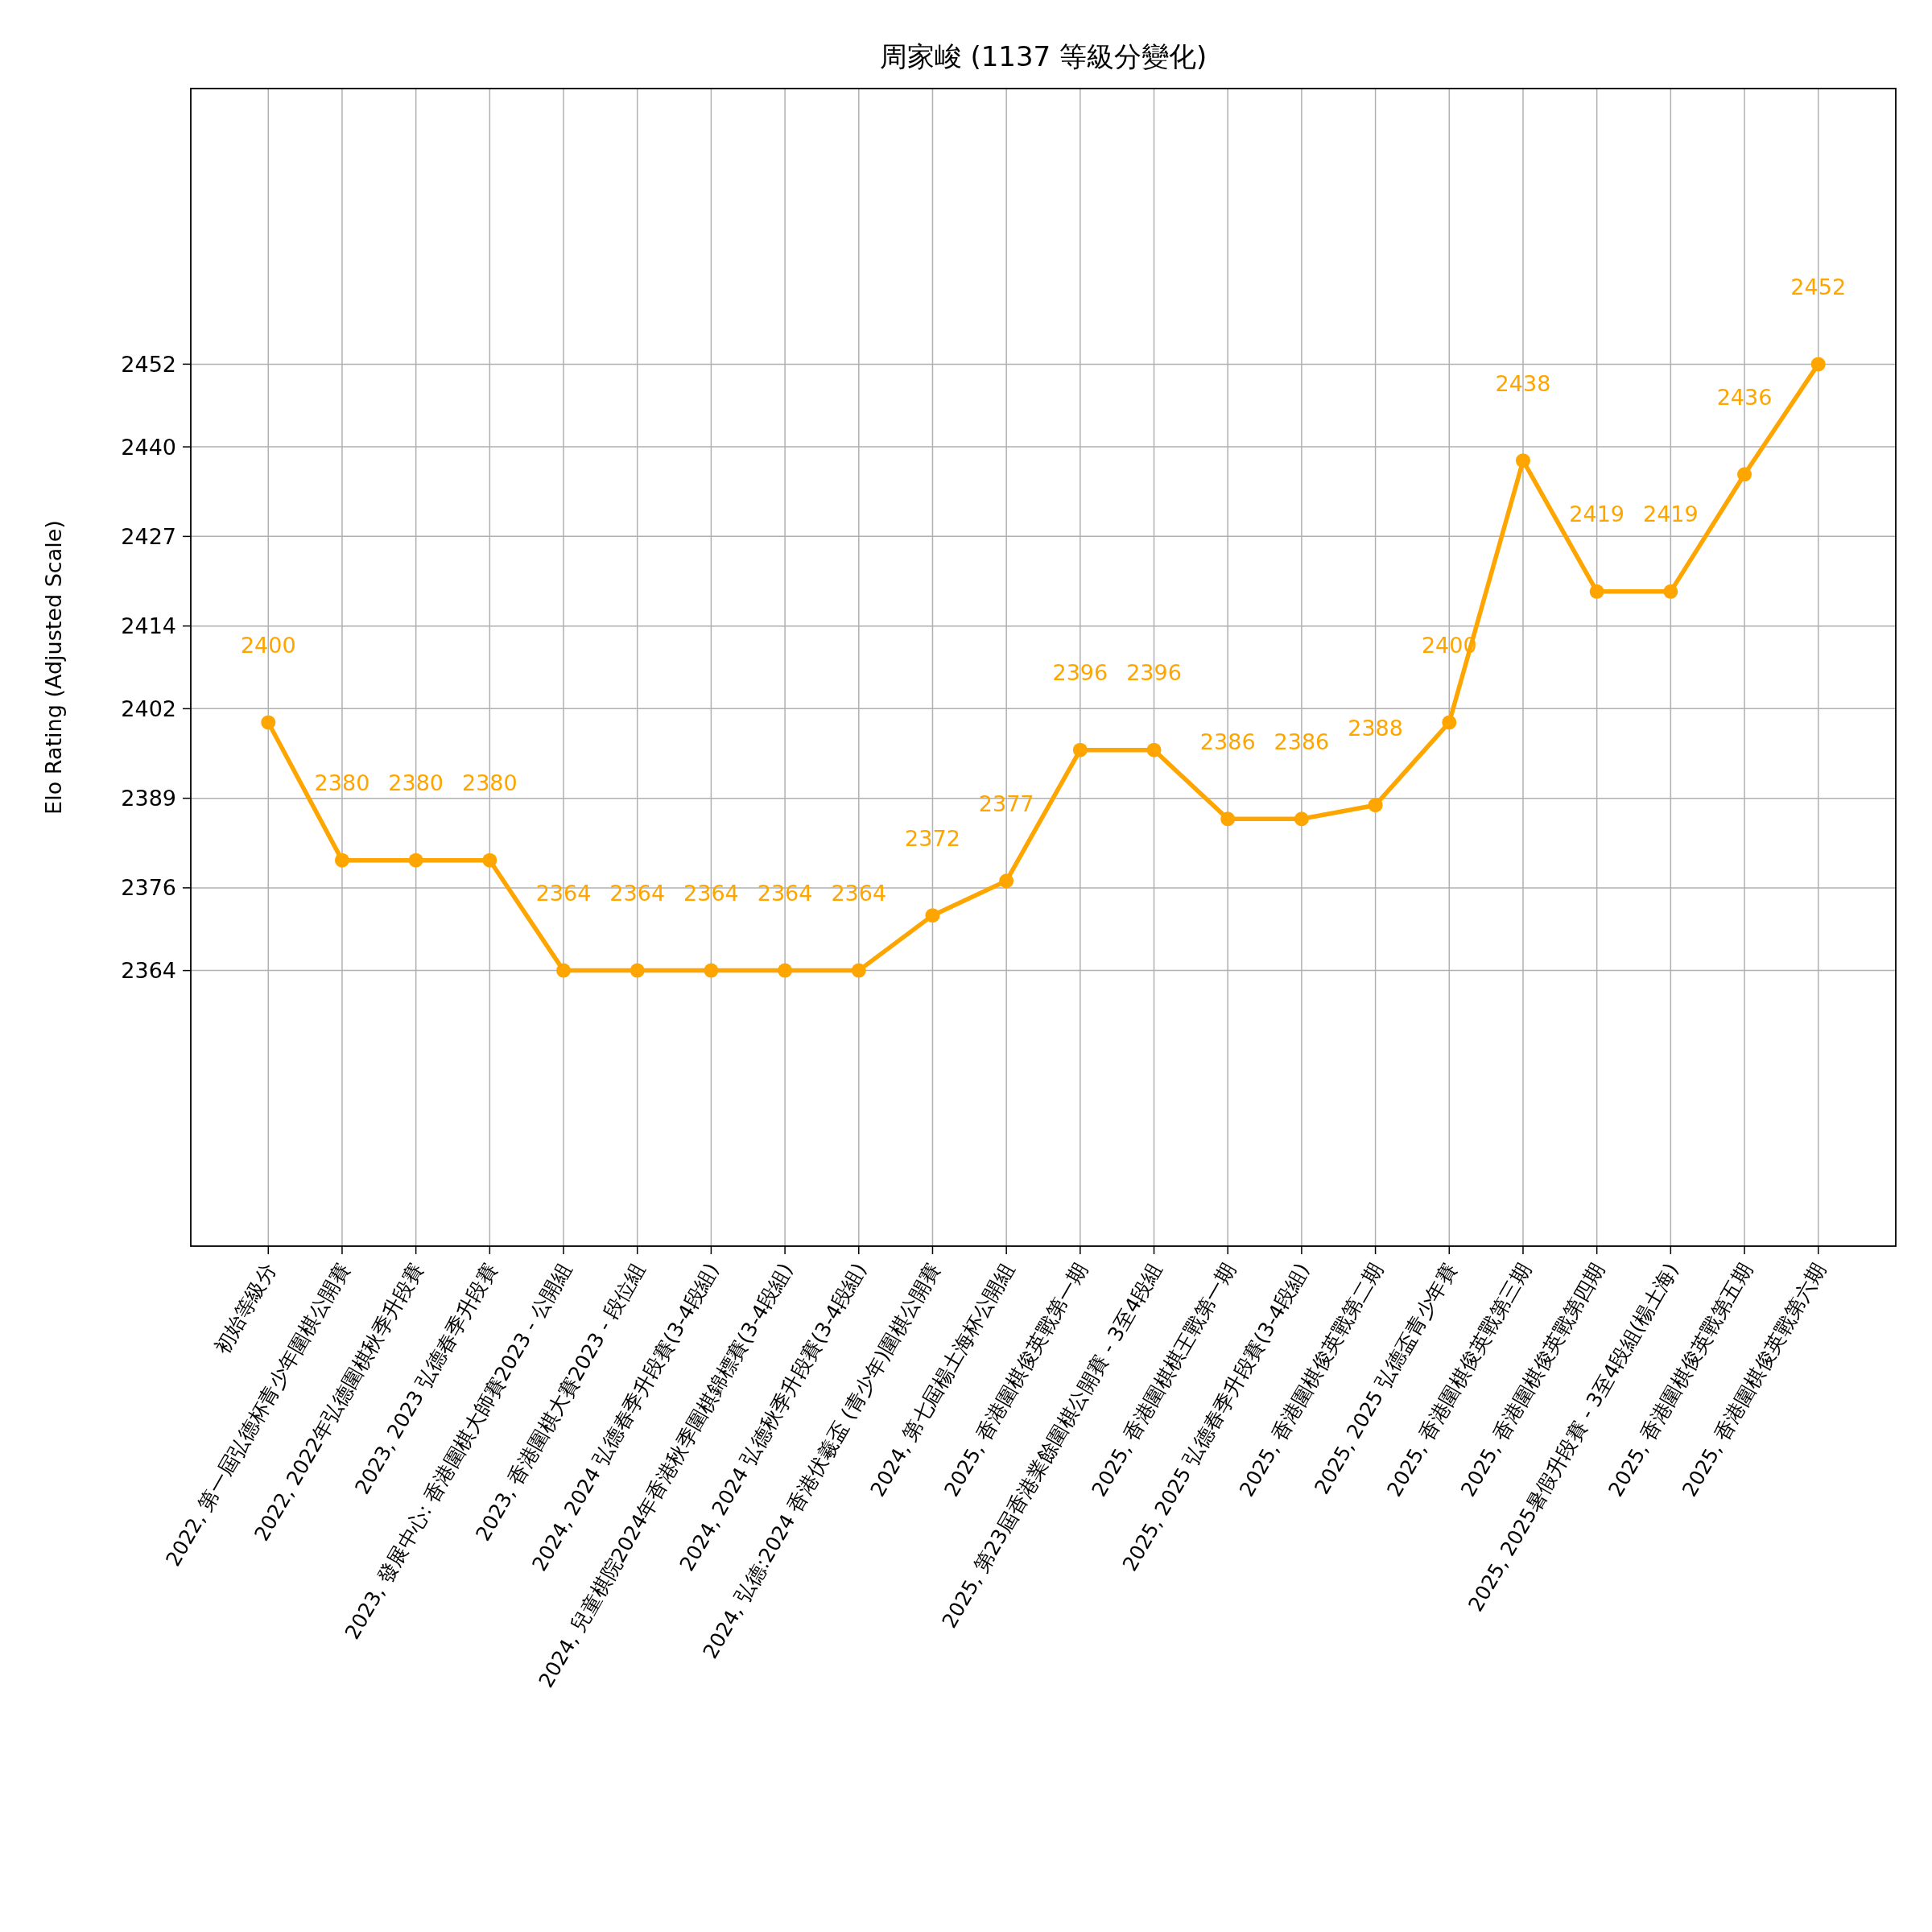  I want to click on y-tick-label: 2402, so click(148, 708).